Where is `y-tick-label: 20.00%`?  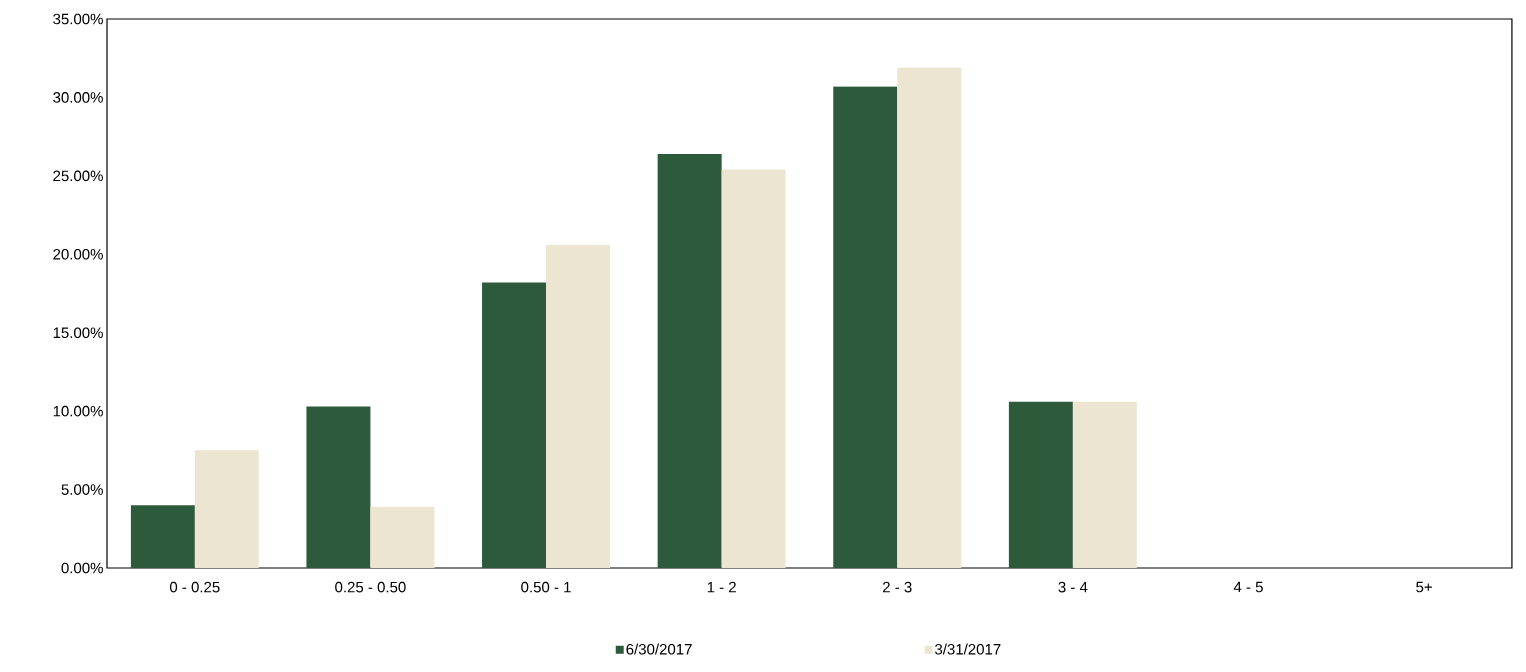
y-tick-label: 20.00% is located at coordinates (78, 254).